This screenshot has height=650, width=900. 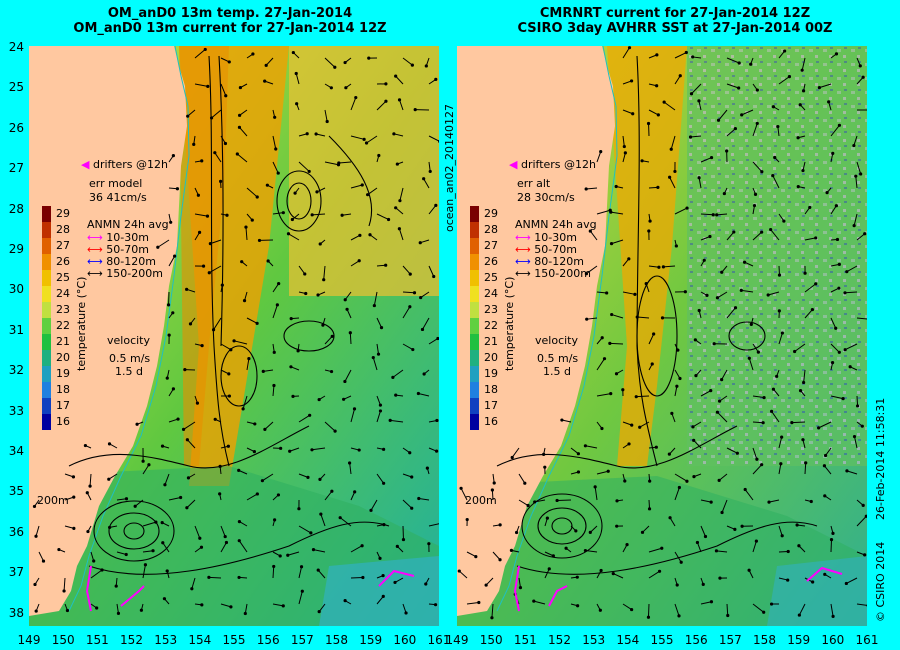 I want to click on colorbar-step: 17, so click(x=72, y=406).